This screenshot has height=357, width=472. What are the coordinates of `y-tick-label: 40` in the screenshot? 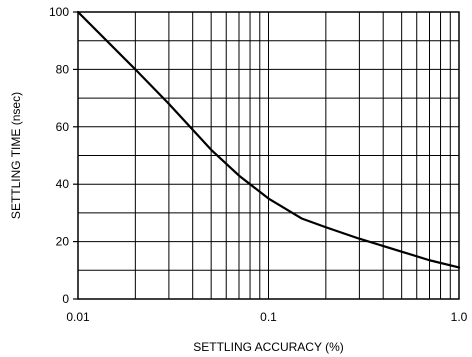 It's located at (63, 184).